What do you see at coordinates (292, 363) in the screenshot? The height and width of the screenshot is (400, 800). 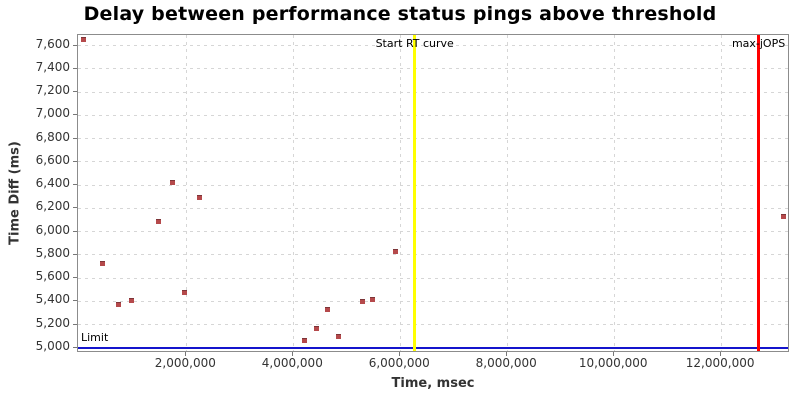 I see `x-tick-label: 4,000,000` at bounding box center [292, 363].